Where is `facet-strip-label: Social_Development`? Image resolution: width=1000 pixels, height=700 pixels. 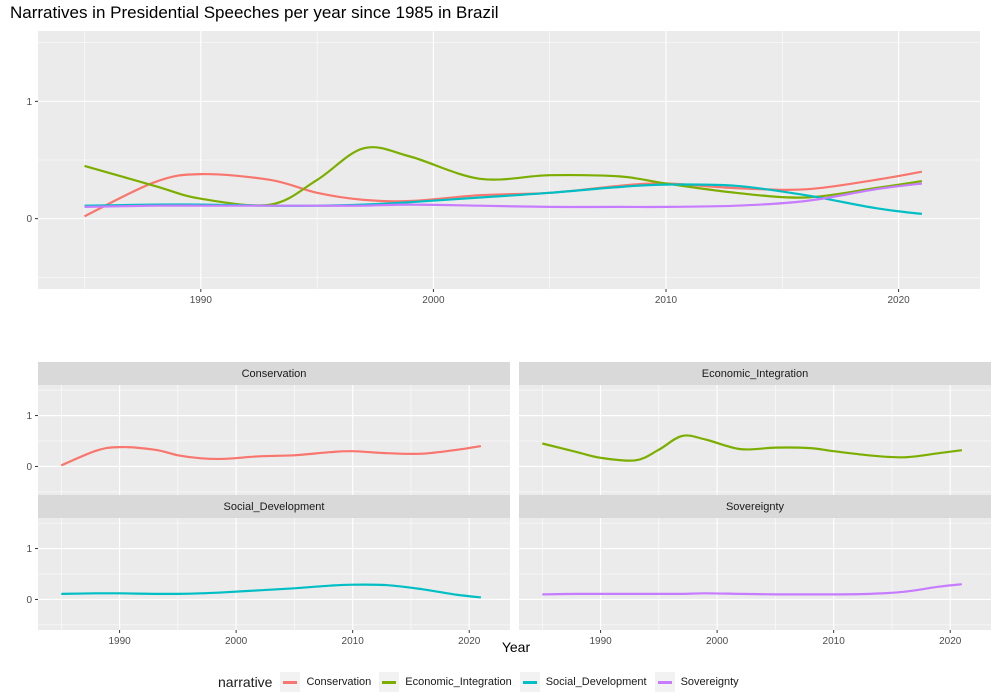 facet-strip-label: Social_Development is located at coordinates (274, 507).